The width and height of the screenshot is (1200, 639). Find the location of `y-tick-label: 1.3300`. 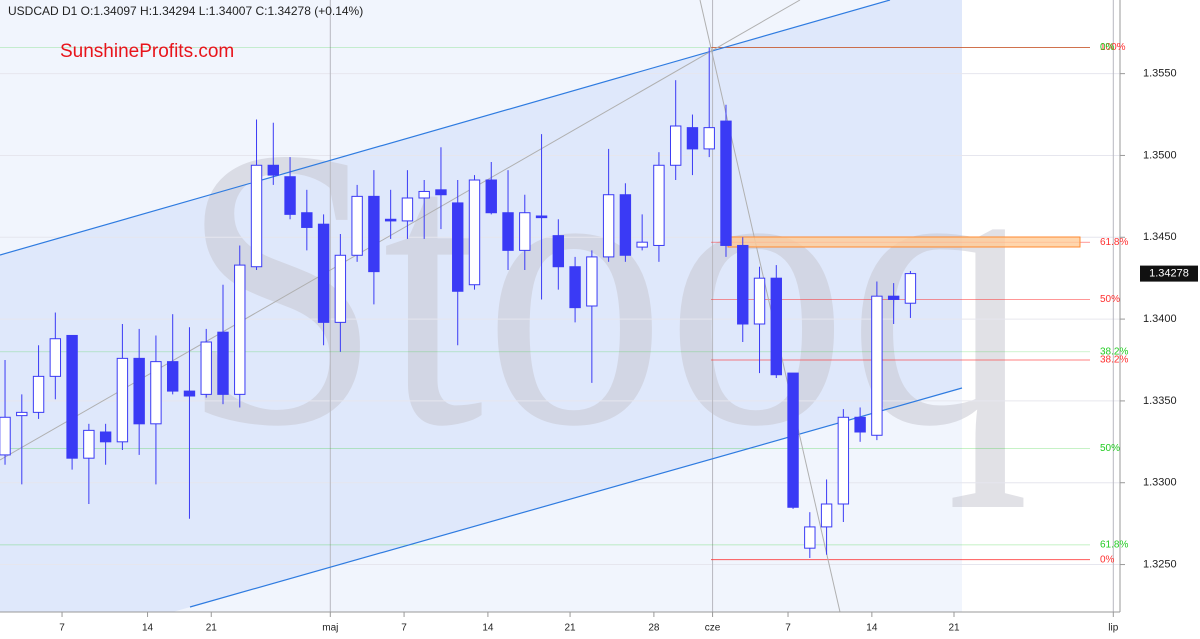

y-tick-label: 1.3300 is located at coordinates (1160, 483).